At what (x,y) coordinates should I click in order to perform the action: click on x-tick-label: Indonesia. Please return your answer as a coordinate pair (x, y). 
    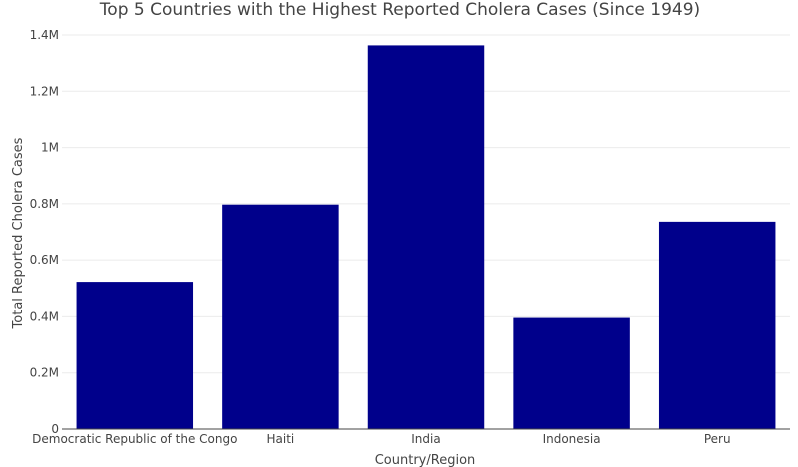
    Looking at the image, I should click on (572, 439).